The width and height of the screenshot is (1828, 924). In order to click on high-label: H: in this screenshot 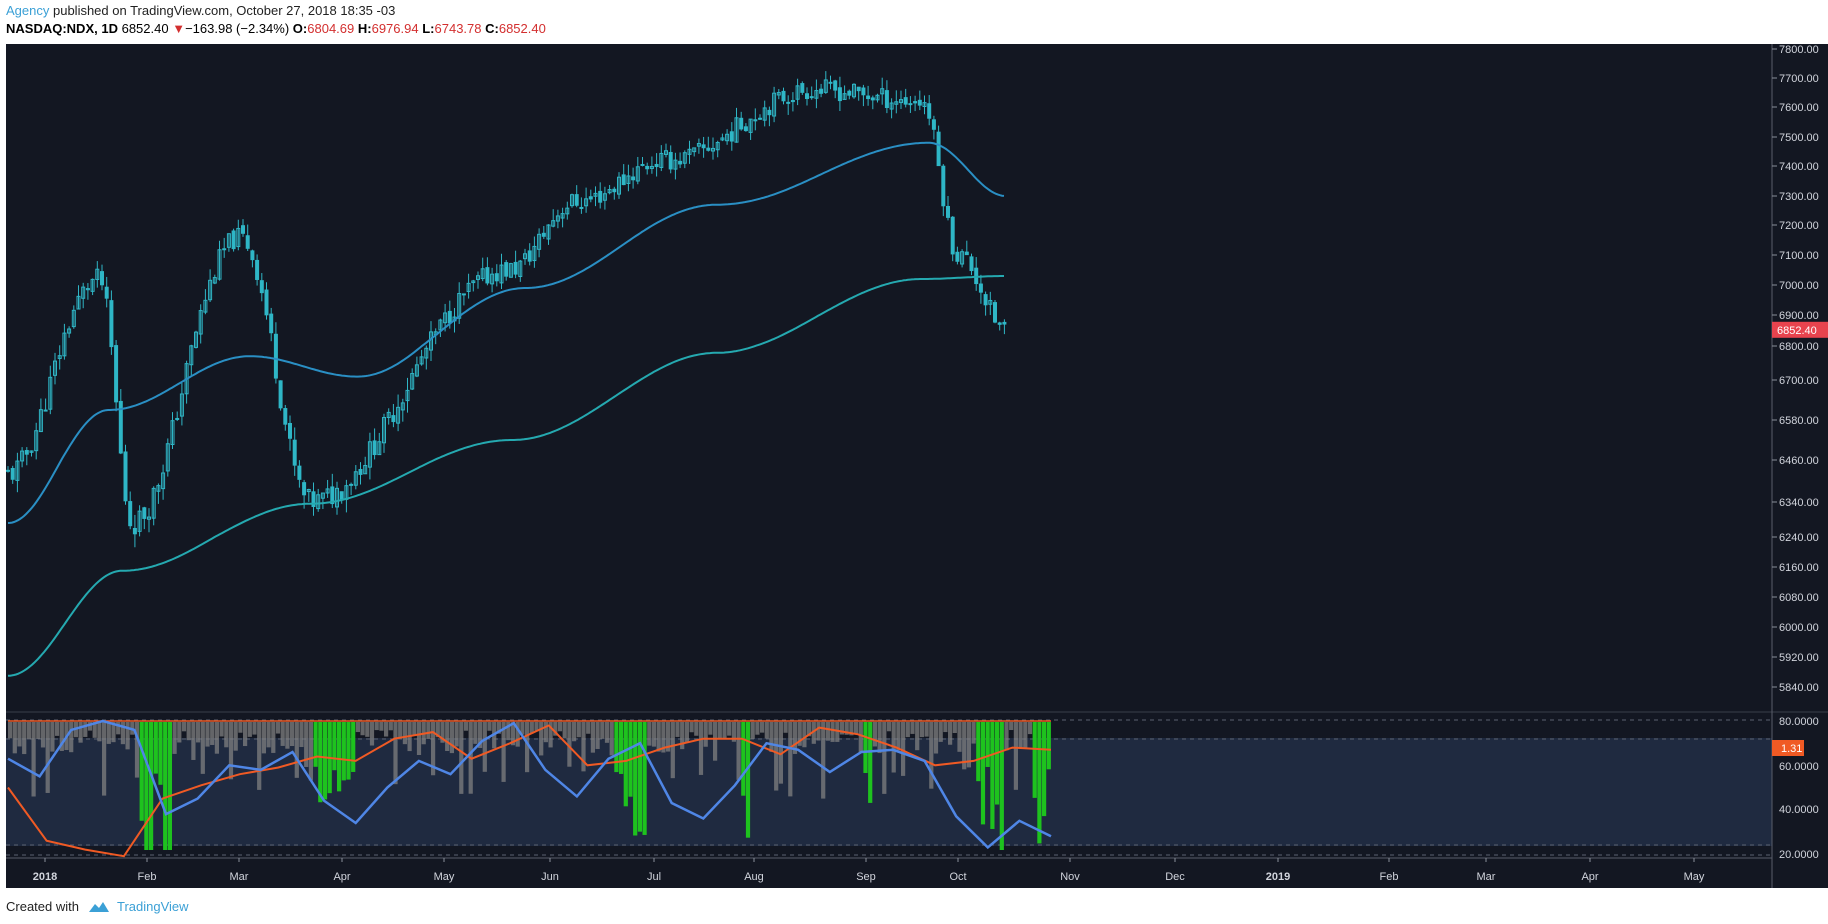, I will do `click(364, 28)`.